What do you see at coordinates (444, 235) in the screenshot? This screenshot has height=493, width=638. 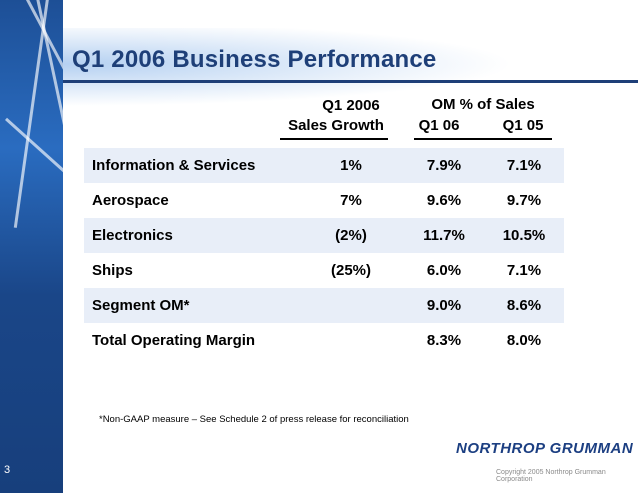 I see `row-om-q106: 11.7%` at bounding box center [444, 235].